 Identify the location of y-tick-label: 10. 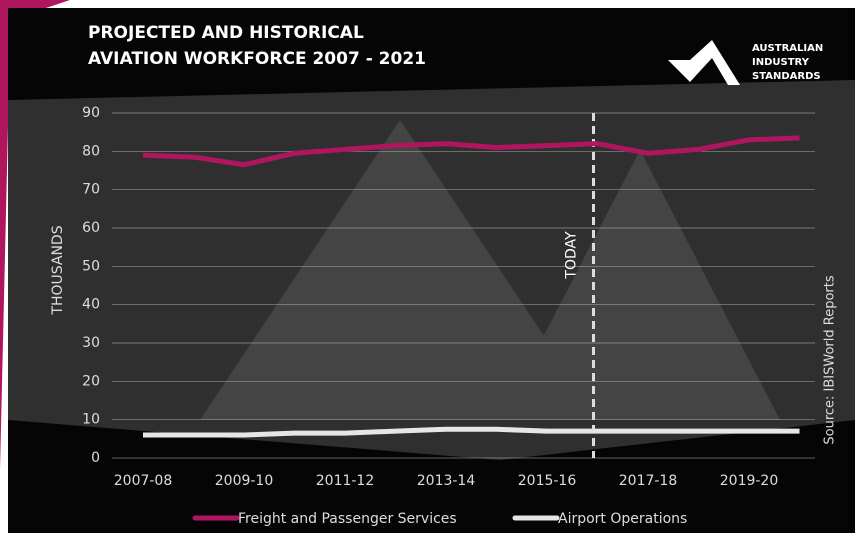
(91, 420).